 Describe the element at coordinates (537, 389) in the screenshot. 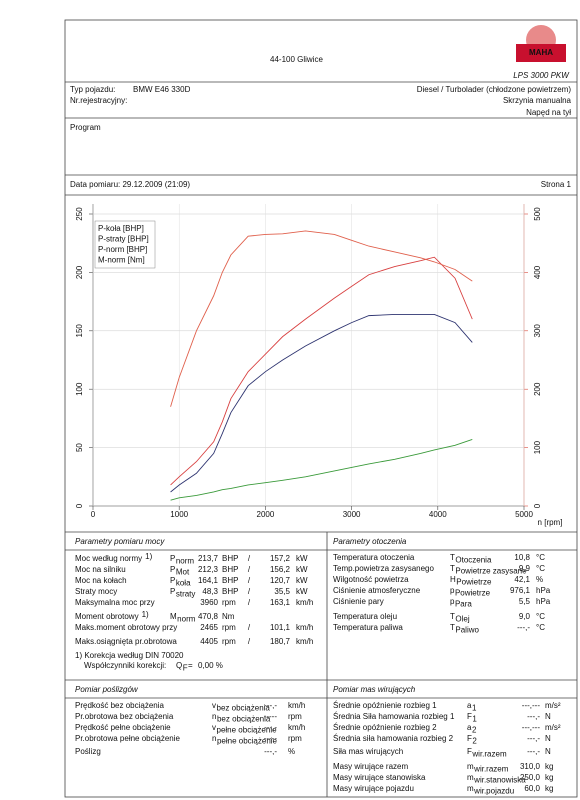

I see `y2-tick-label: 200` at that location.